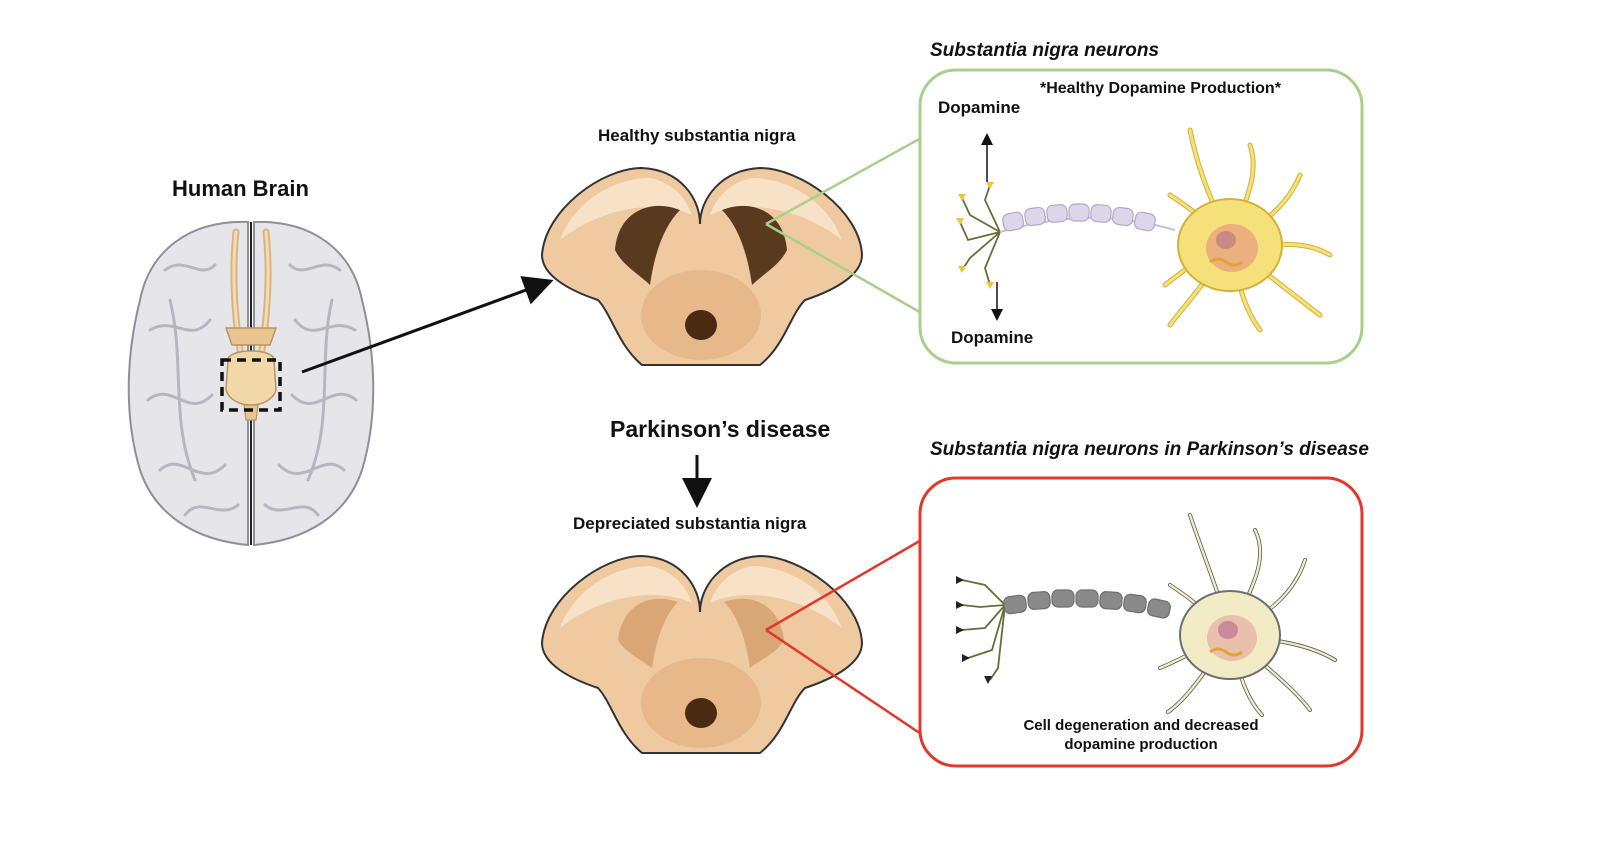  What do you see at coordinates (702, 654) in the screenshot?
I see `depreciated-midbrain-section` at bounding box center [702, 654].